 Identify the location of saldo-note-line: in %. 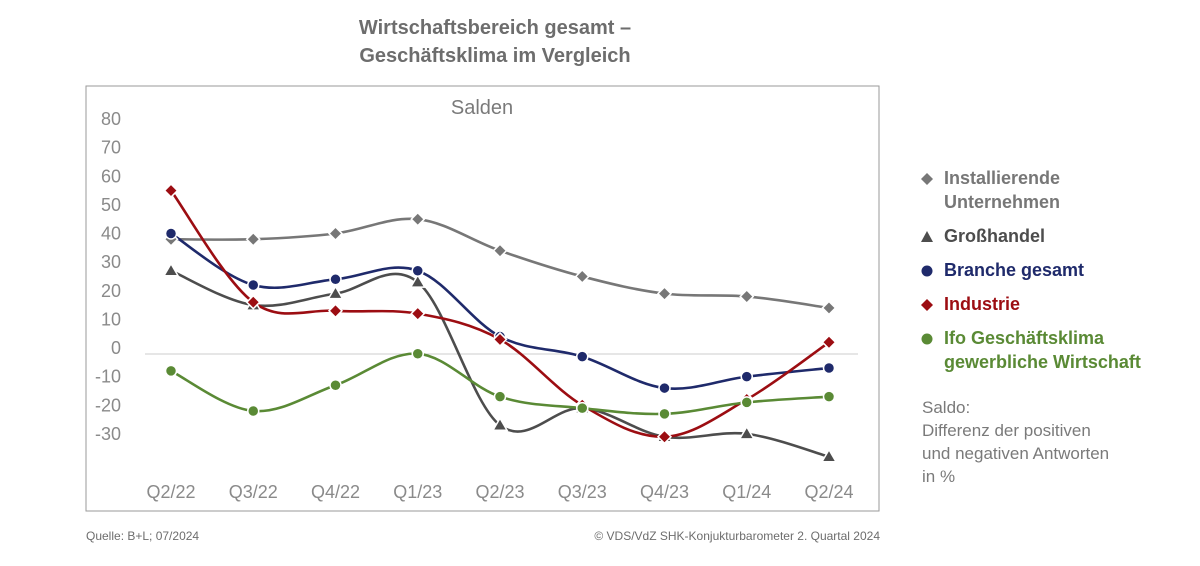
(939, 476).